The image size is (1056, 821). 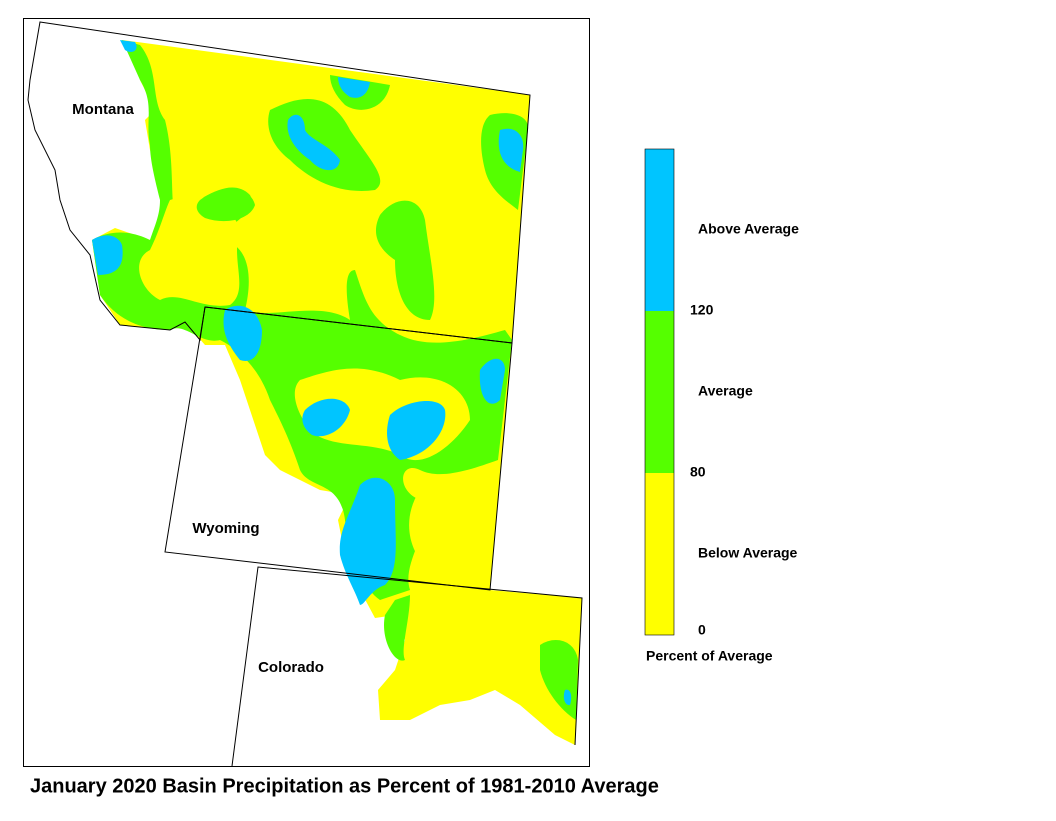 I want to click on legend-break: 0, so click(x=702, y=630).